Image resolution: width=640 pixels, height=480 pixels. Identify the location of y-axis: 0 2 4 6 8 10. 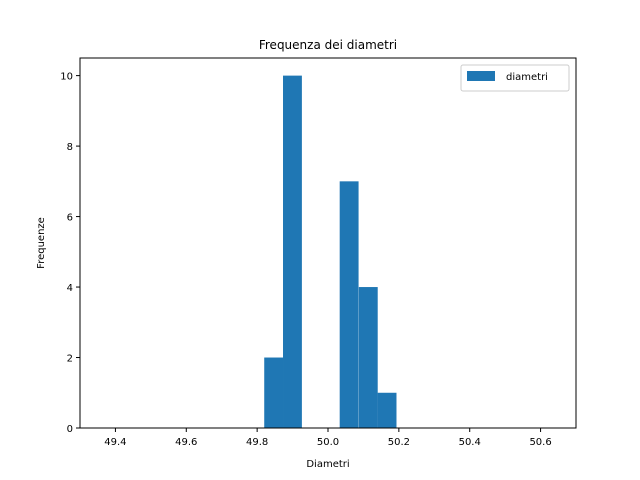
(70, 253).